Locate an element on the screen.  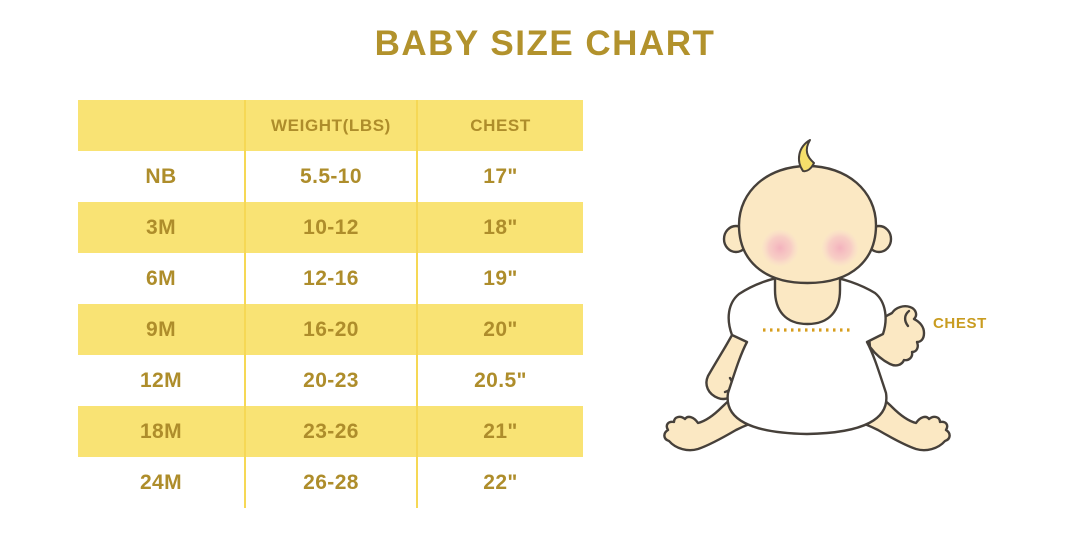
chest-cell: 22" is located at coordinates (499, 482).